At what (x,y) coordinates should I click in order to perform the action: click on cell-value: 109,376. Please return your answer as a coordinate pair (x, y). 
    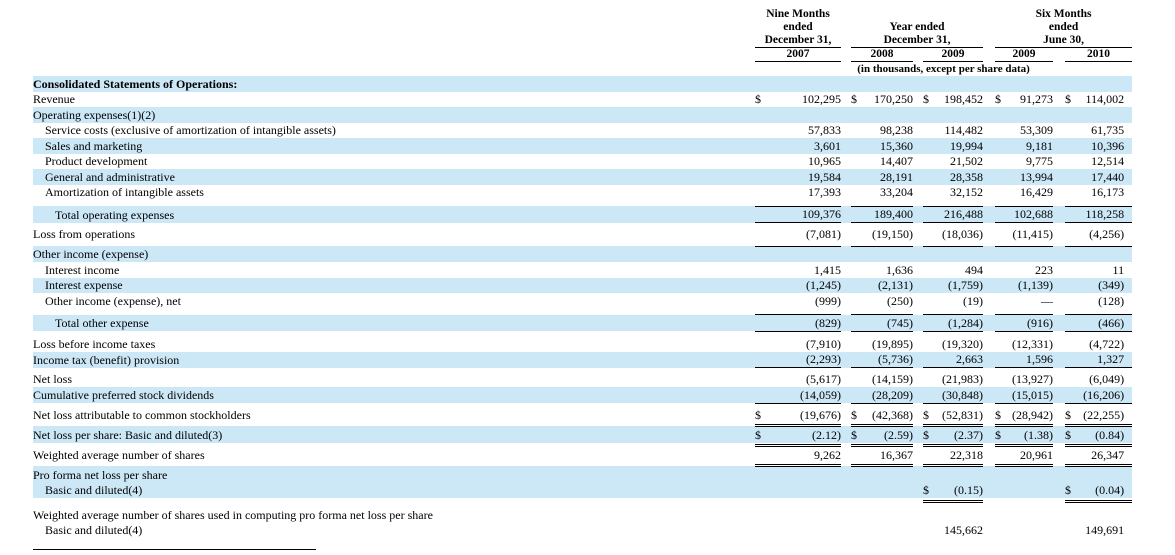
    Looking at the image, I should click on (822, 214).